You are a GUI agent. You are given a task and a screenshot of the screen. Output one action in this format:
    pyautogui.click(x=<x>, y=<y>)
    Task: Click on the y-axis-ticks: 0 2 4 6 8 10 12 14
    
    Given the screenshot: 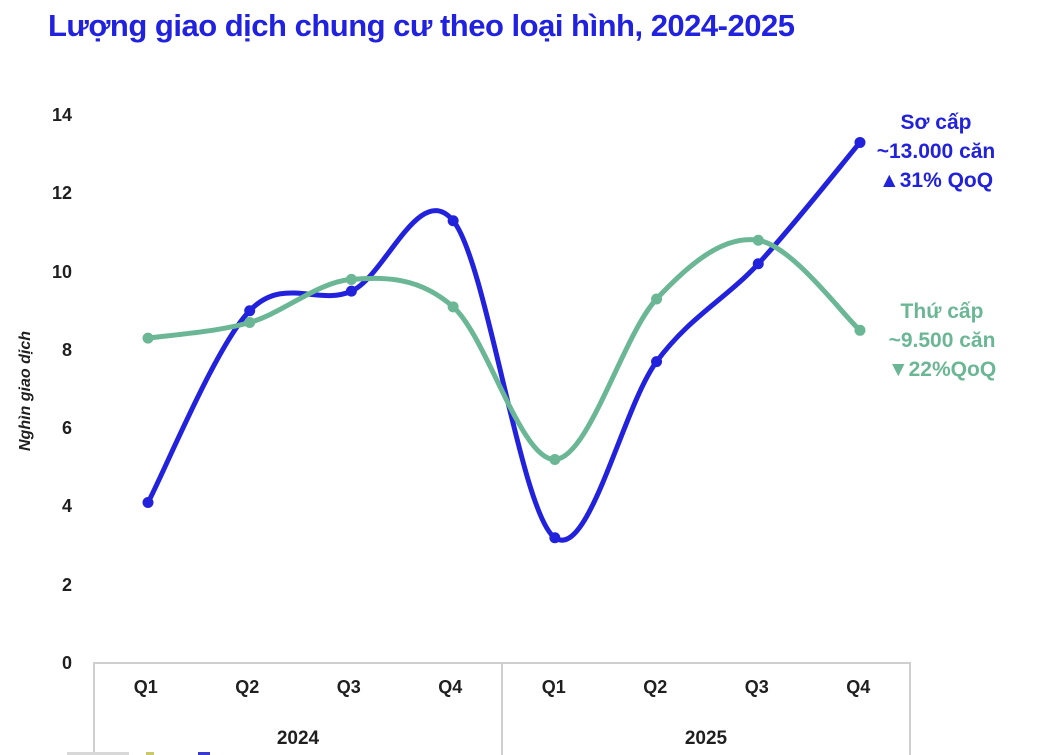 What is the action you would take?
    pyautogui.click(x=51, y=377)
    